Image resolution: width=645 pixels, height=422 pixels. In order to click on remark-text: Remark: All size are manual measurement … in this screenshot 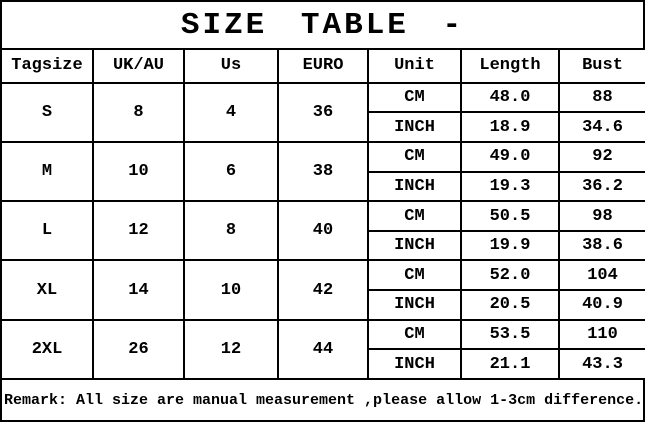, I will do `click(322, 401)`.